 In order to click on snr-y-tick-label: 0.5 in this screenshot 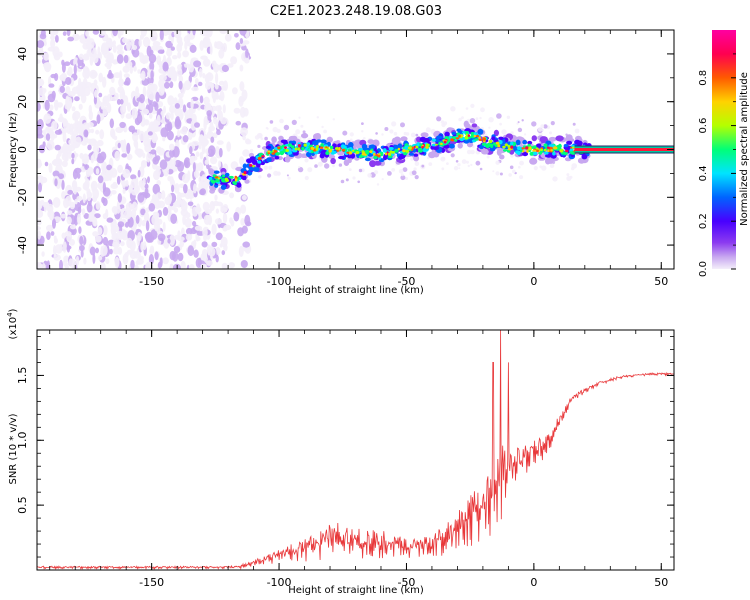, I will do `click(22, 505)`.